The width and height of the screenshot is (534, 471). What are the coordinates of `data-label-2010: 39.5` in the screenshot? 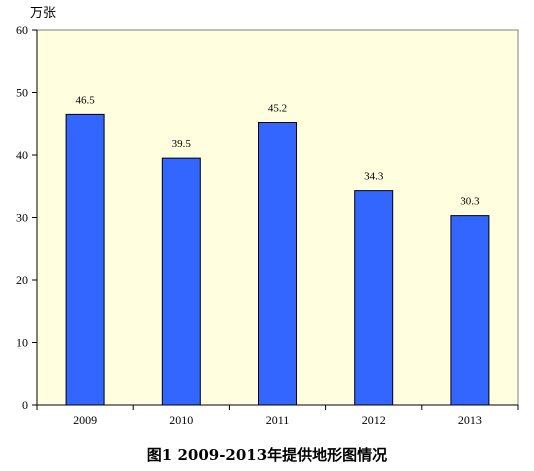 It's located at (182, 144).